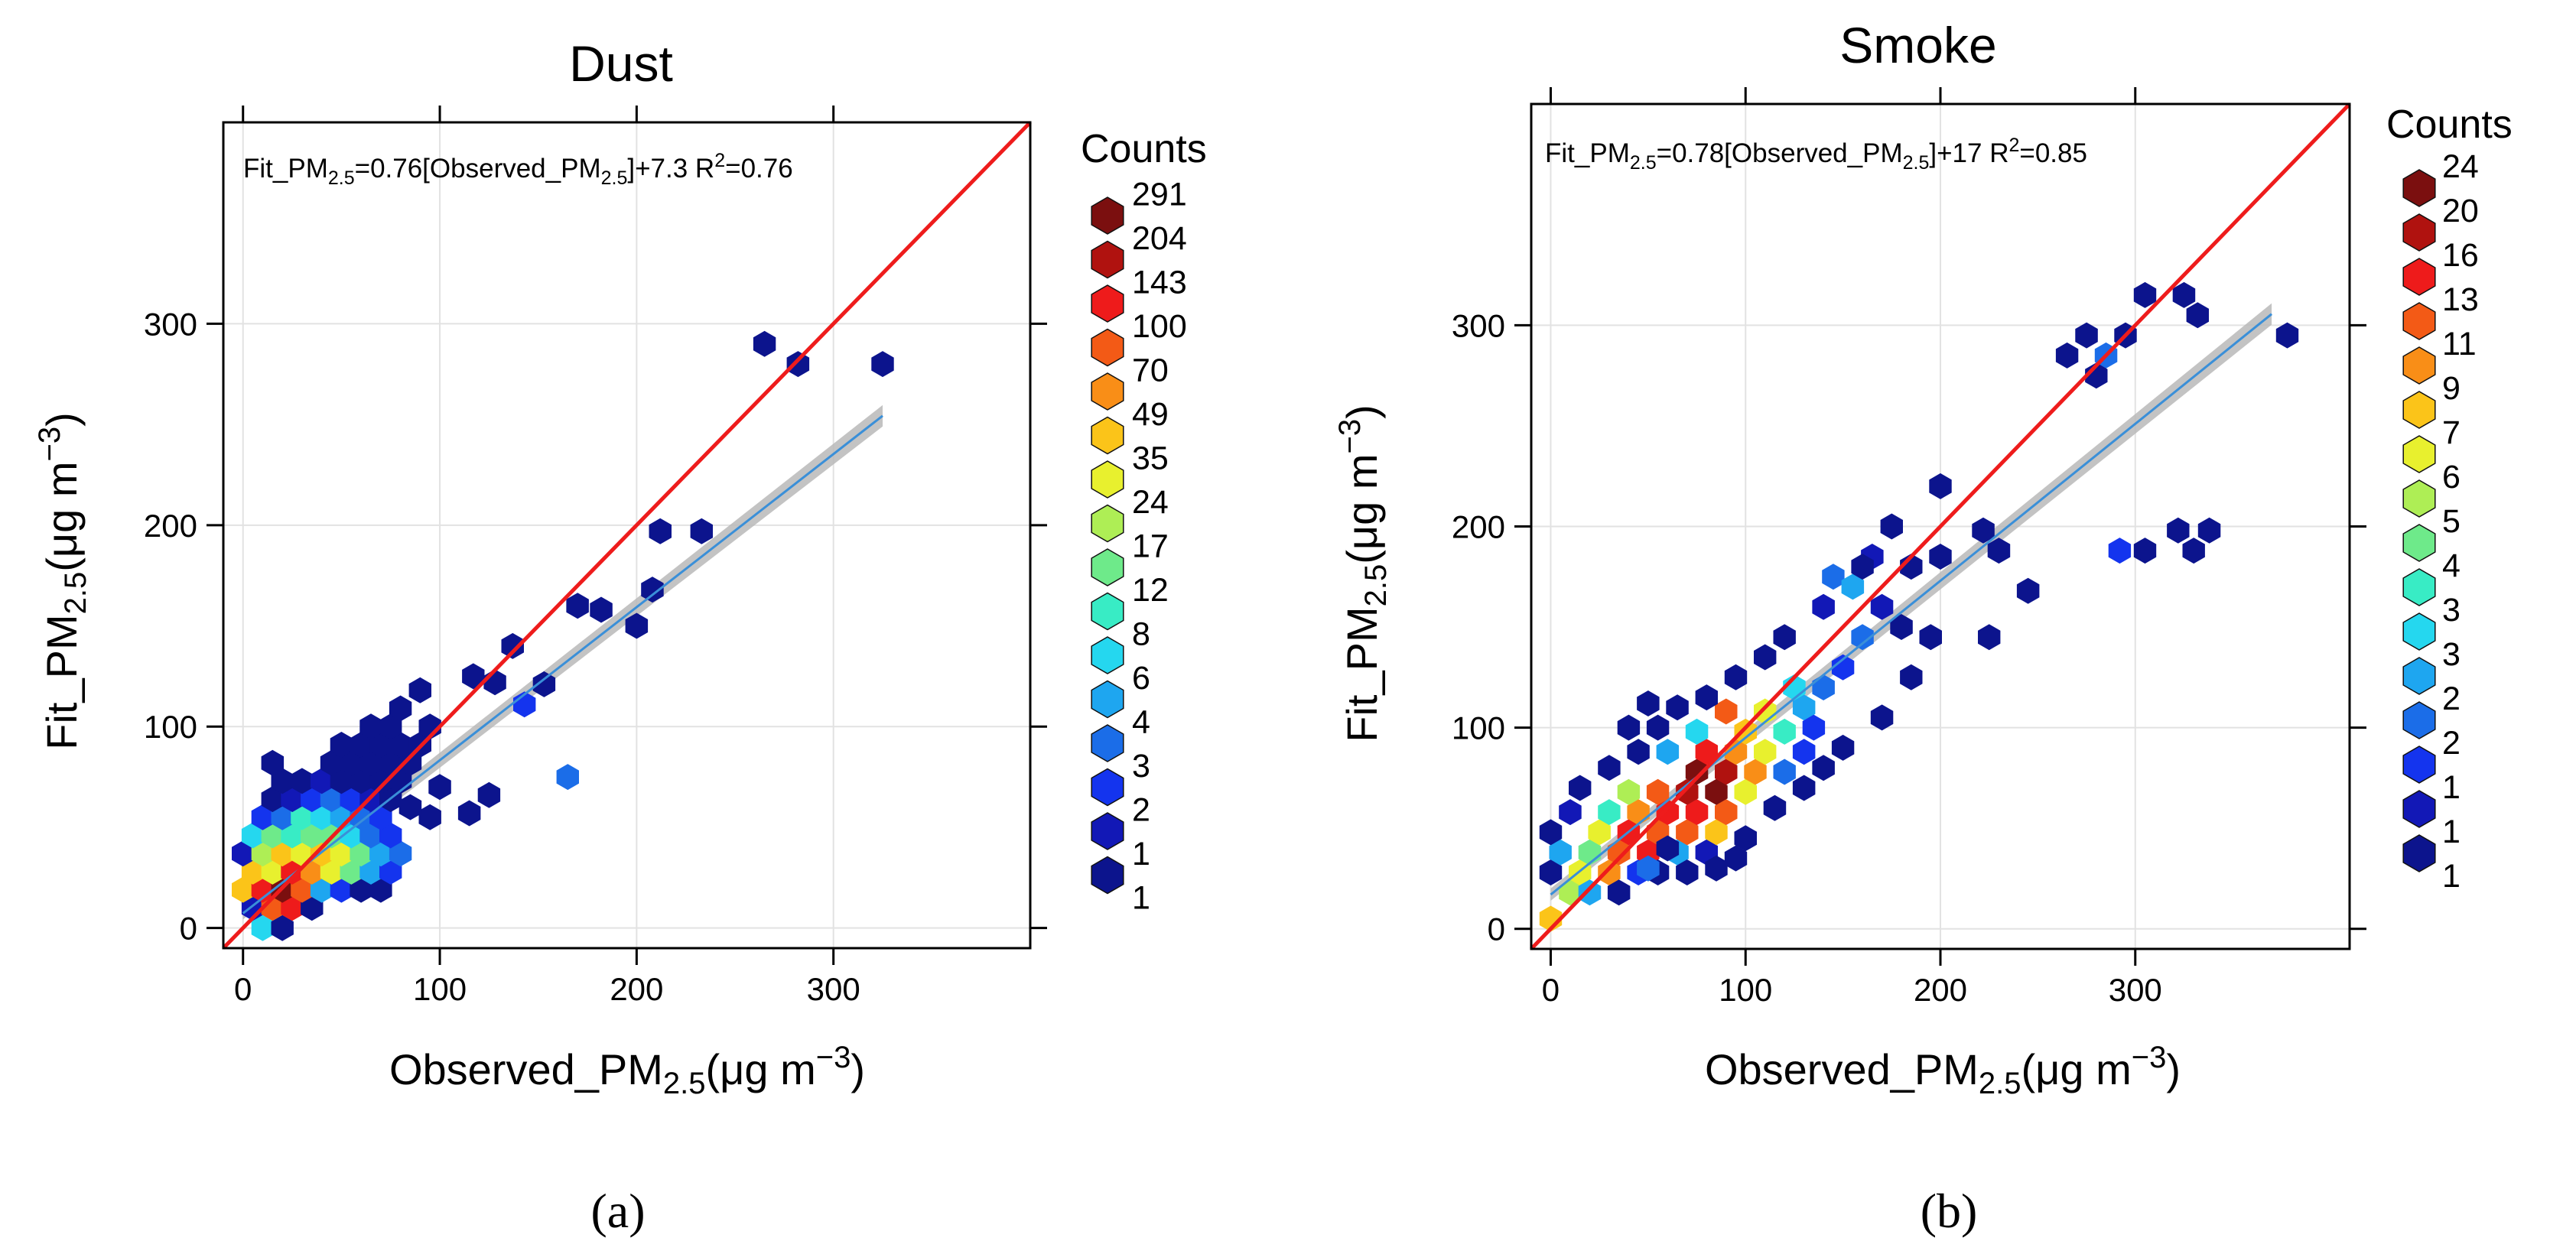  I want to click on legend-label: 49, so click(1150, 414).